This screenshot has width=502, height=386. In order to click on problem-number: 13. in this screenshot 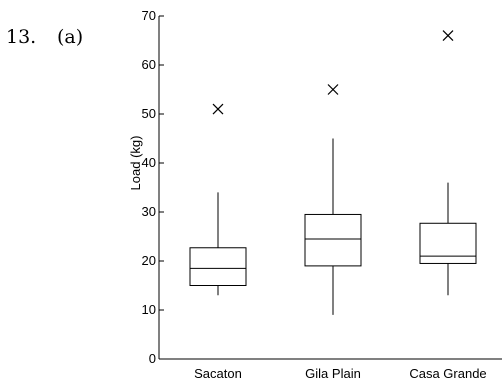, I will do `click(21, 37)`.